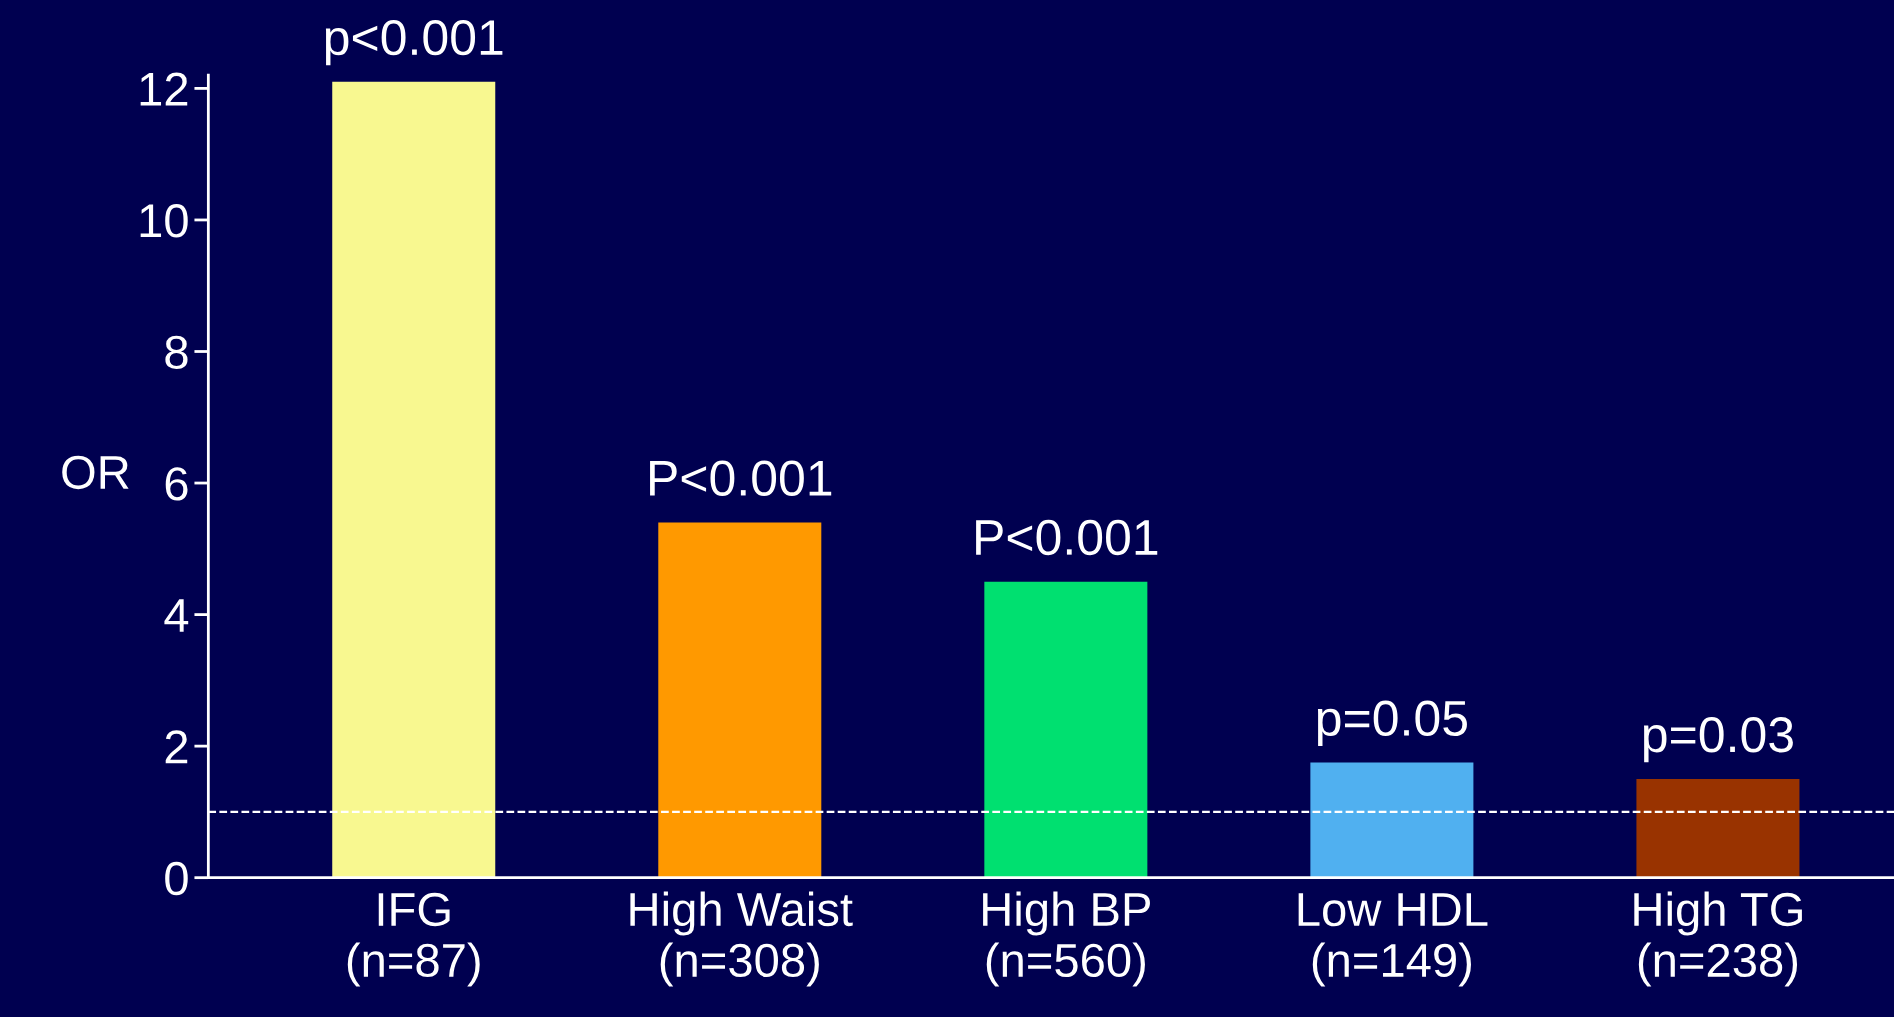 The height and width of the screenshot is (1017, 1894). I want to click on y-tick-label: 8, so click(176, 352).